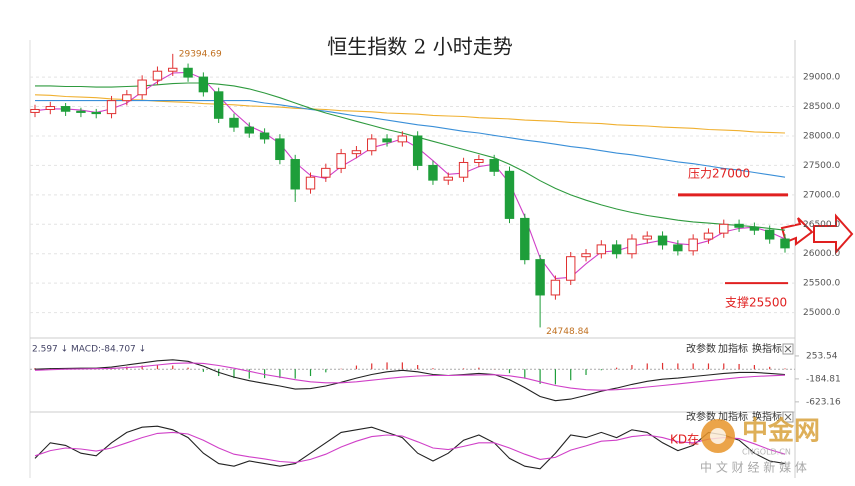 The height and width of the screenshot is (486, 855). What do you see at coordinates (821, 166) in the screenshot?
I see `y-tick-label: 27500.0` at bounding box center [821, 166].